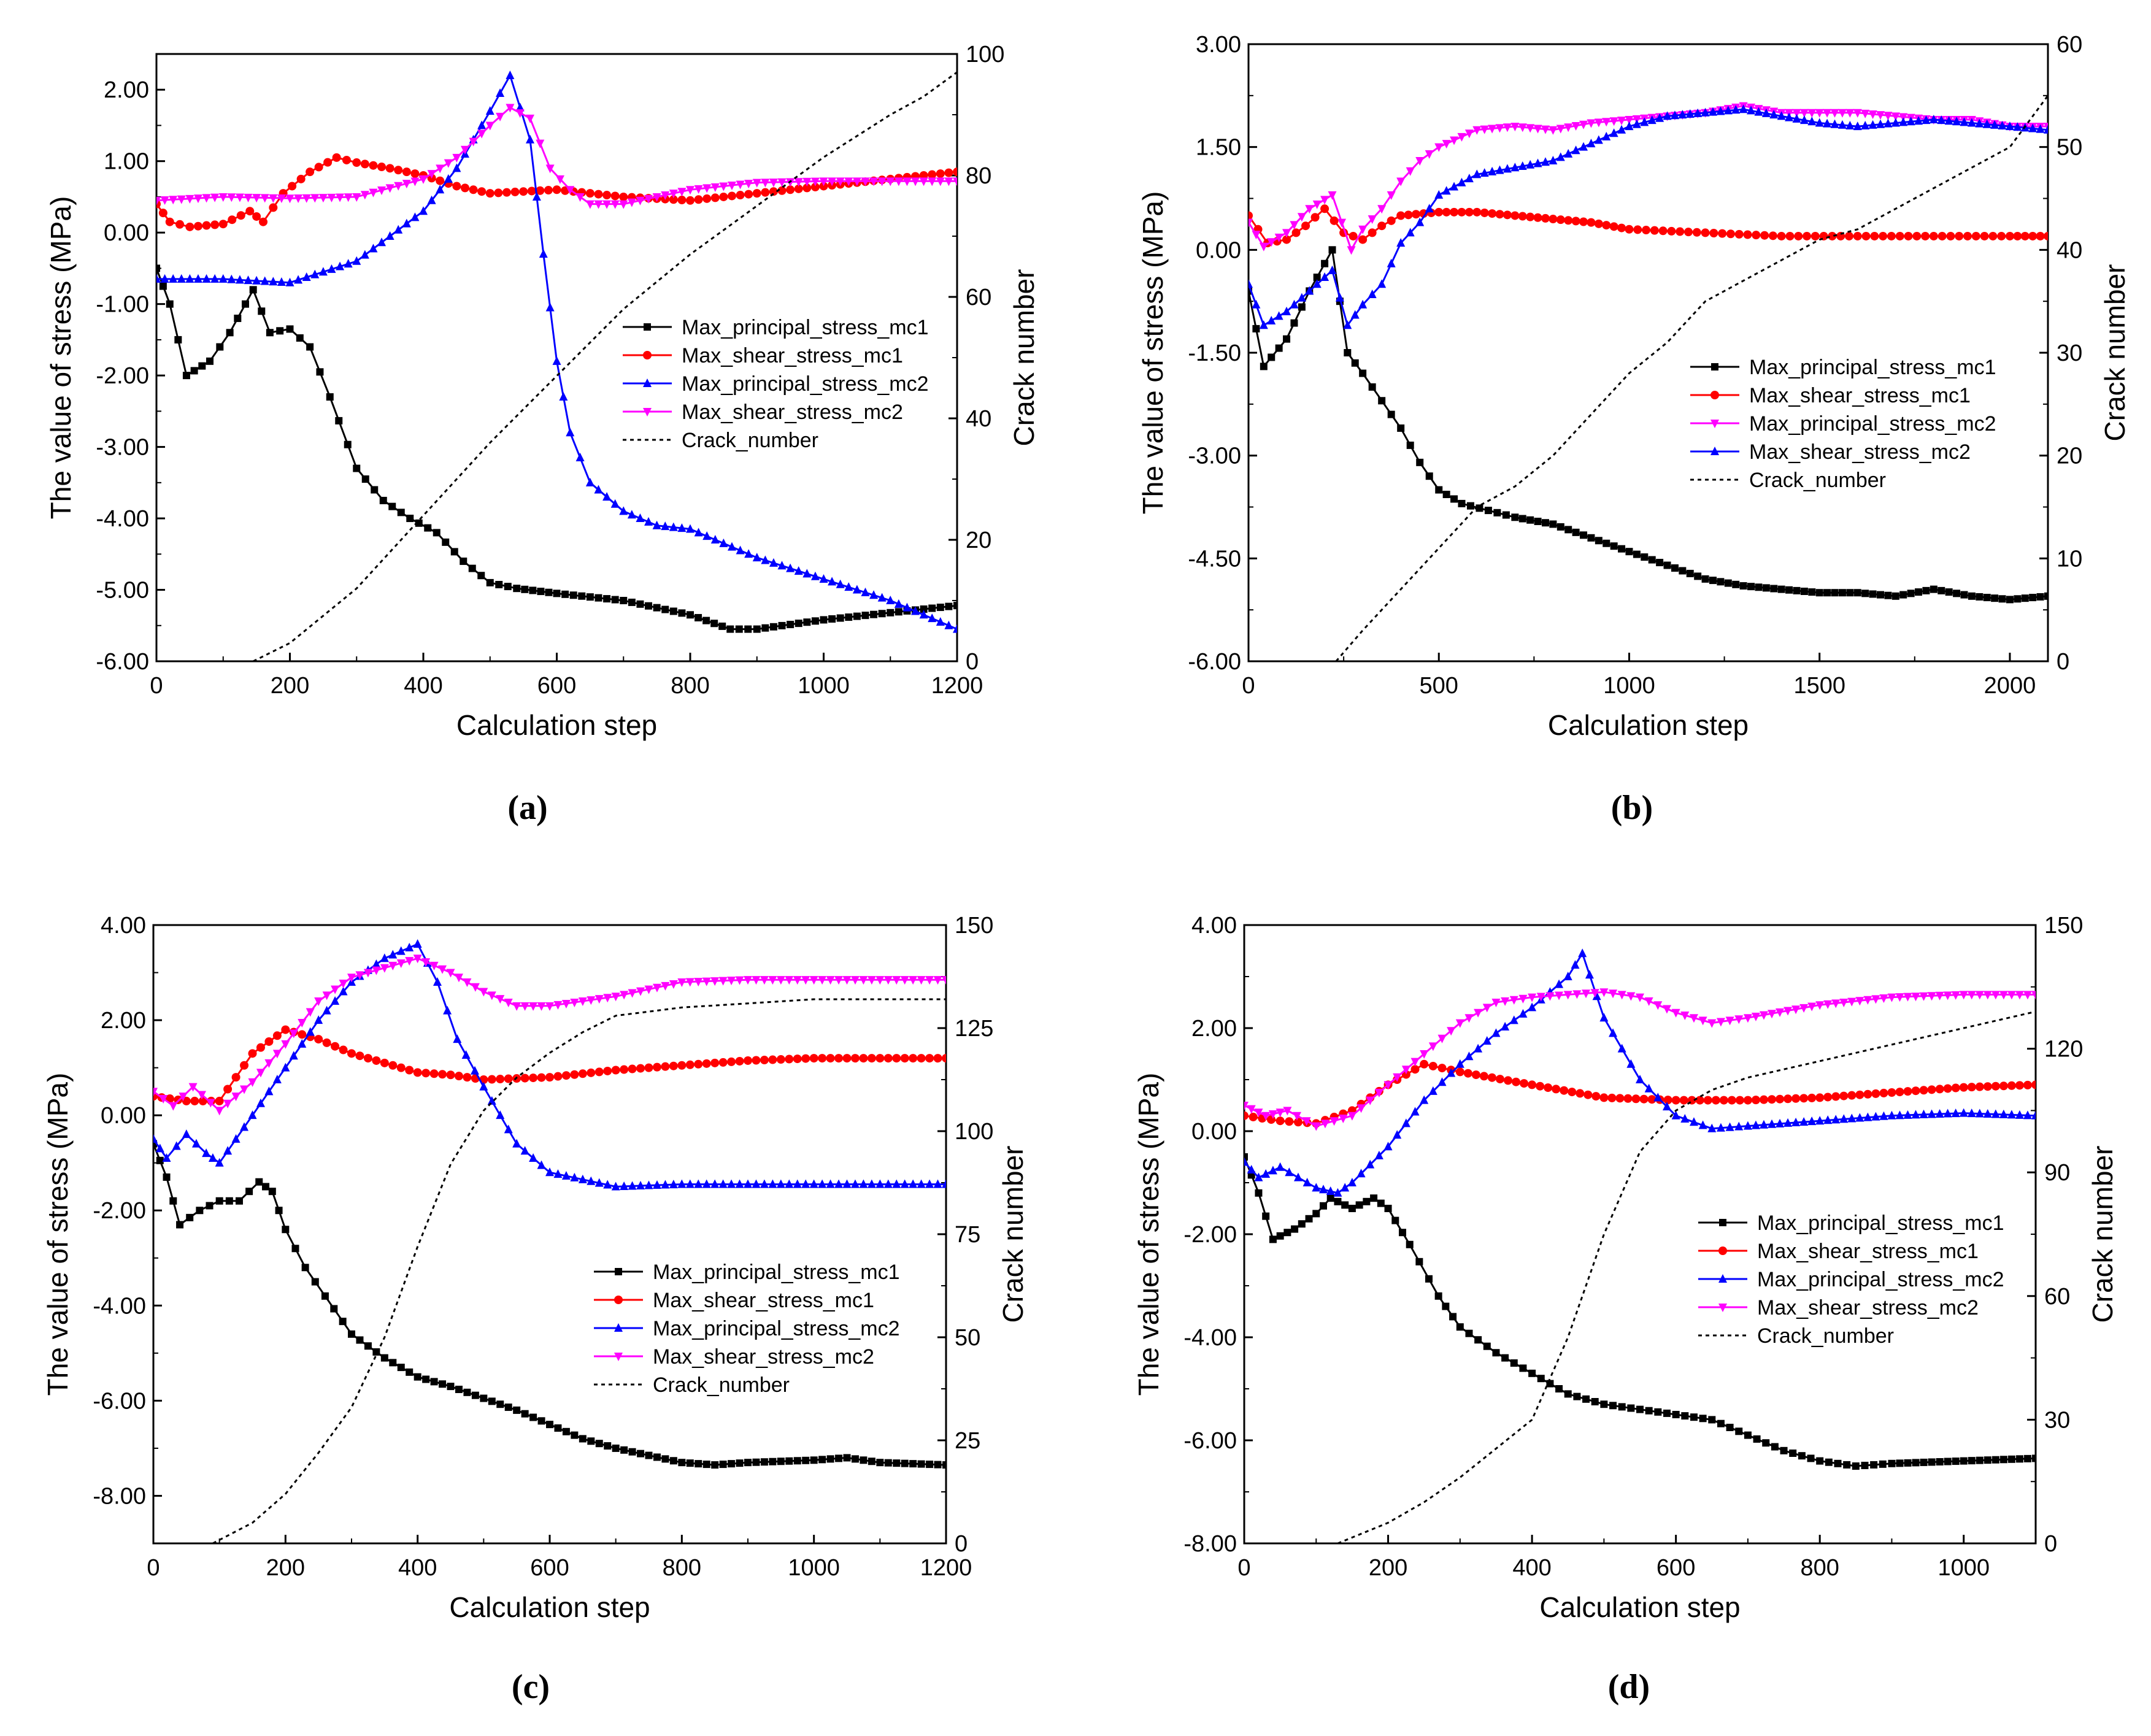 The image size is (2151, 1736). What do you see at coordinates (1648, 353) in the screenshot?
I see `plot-frame` at bounding box center [1648, 353].